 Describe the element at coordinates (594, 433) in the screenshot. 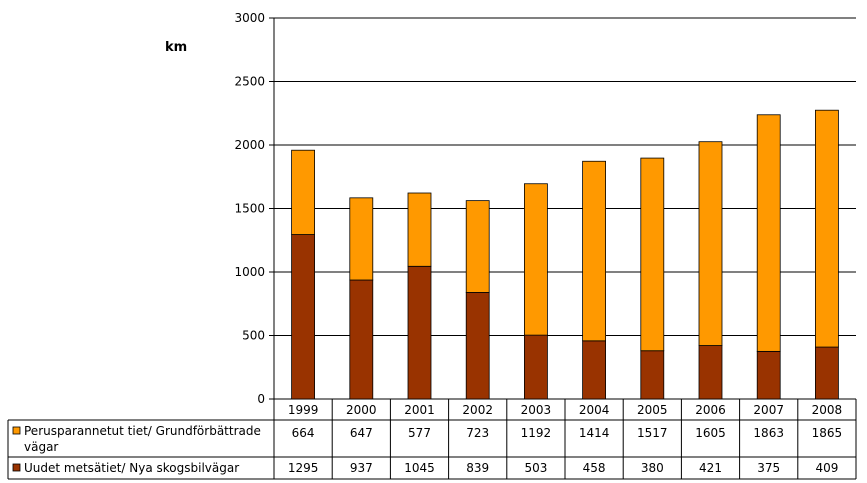

I see `table-cell-improved-roads: 1414` at that location.